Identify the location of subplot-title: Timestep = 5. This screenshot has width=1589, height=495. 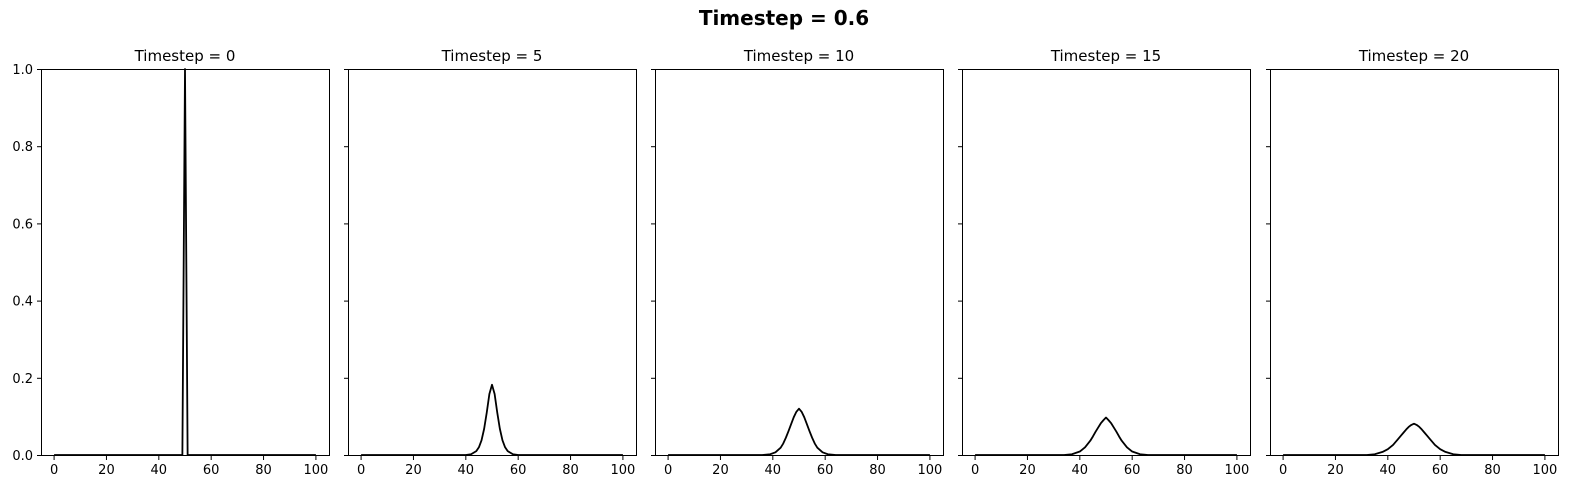
(492, 56).